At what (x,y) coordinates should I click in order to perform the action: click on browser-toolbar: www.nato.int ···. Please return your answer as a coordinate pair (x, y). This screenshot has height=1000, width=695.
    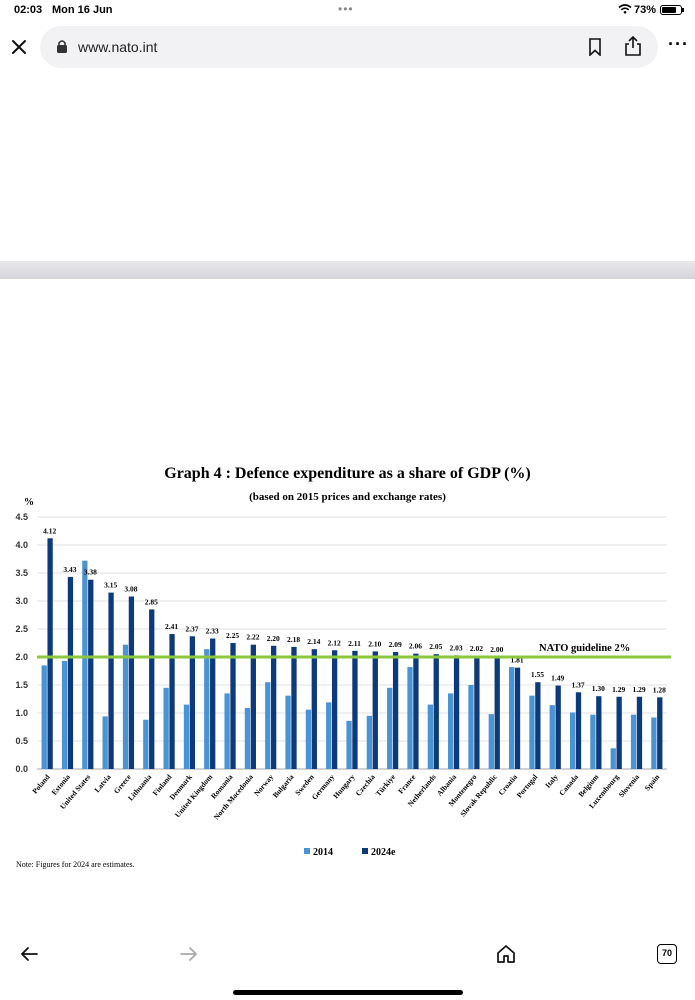
    Looking at the image, I should click on (347, 48).